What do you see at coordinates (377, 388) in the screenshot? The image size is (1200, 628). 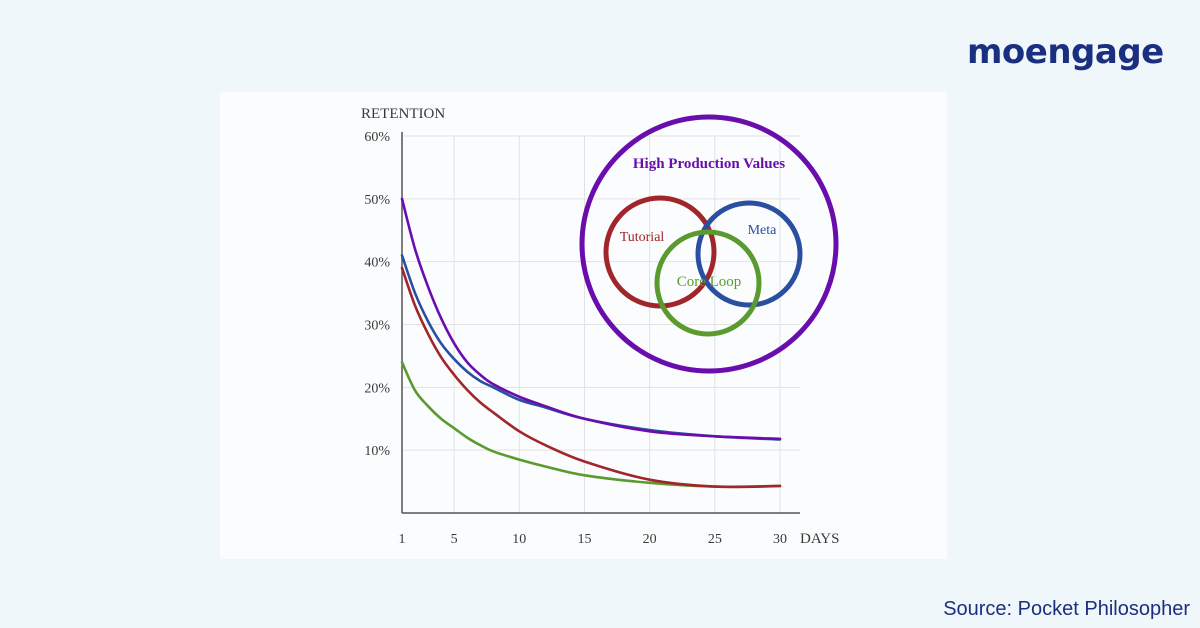 I see `y-tick-label: 20%` at bounding box center [377, 388].